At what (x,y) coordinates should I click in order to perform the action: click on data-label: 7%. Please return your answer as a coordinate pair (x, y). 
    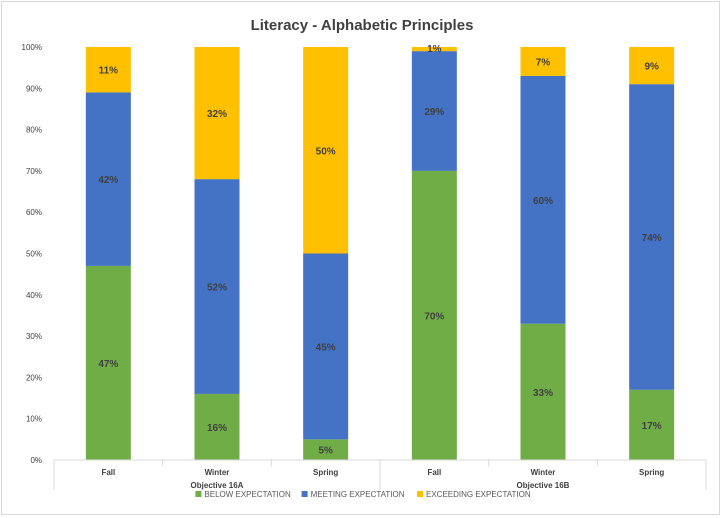
    Looking at the image, I should click on (543, 62).